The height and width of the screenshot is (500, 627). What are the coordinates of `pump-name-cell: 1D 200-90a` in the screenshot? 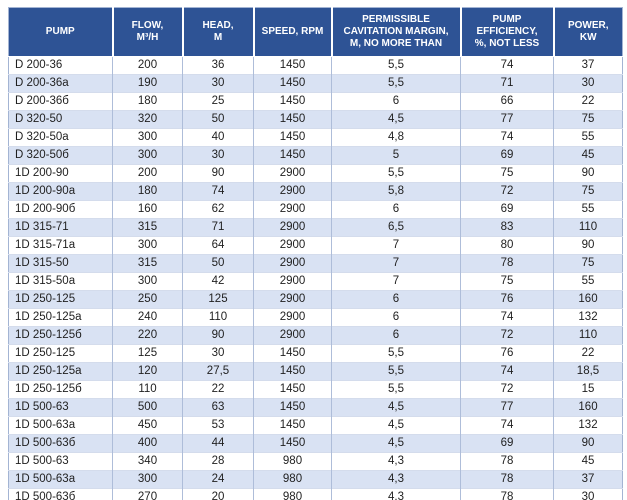 It's located at (60, 191).